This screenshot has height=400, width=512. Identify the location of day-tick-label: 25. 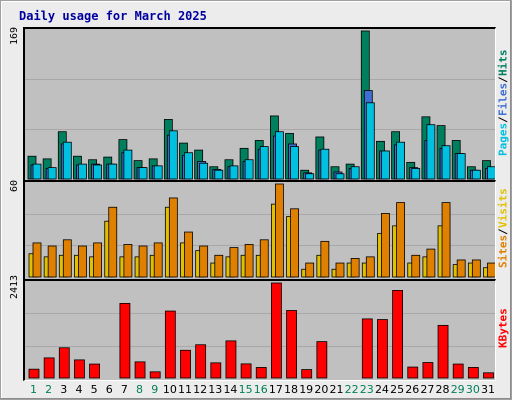
(397, 389).